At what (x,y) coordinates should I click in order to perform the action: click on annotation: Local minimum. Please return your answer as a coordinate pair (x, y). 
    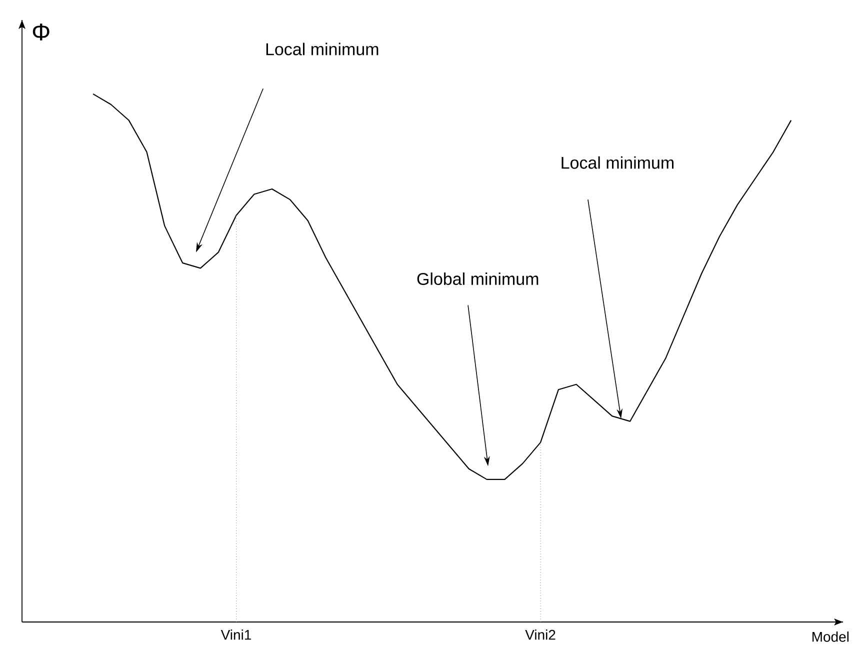
    Looking at the image, I should click on (618, 162).